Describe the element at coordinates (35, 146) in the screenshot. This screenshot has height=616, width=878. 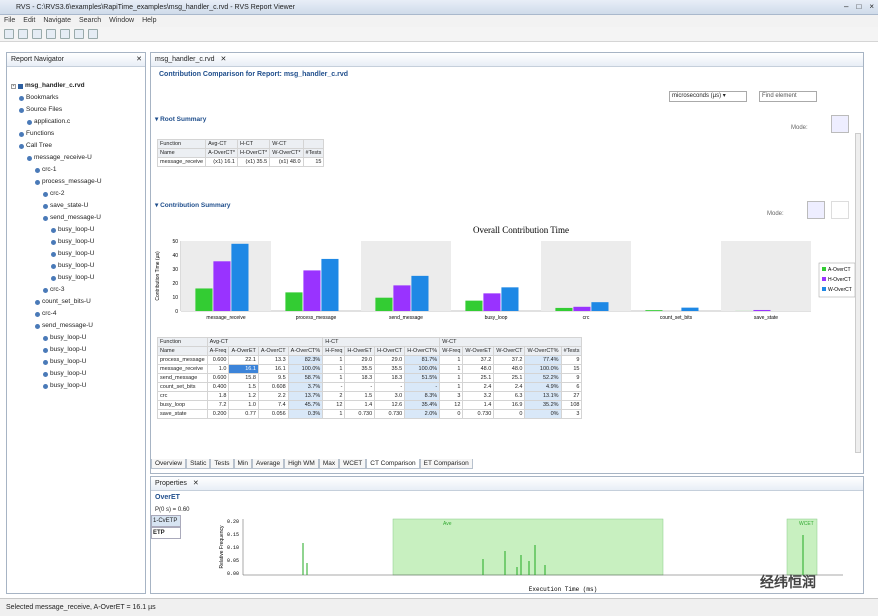
I see `tree-item: Call Tree` at that location.